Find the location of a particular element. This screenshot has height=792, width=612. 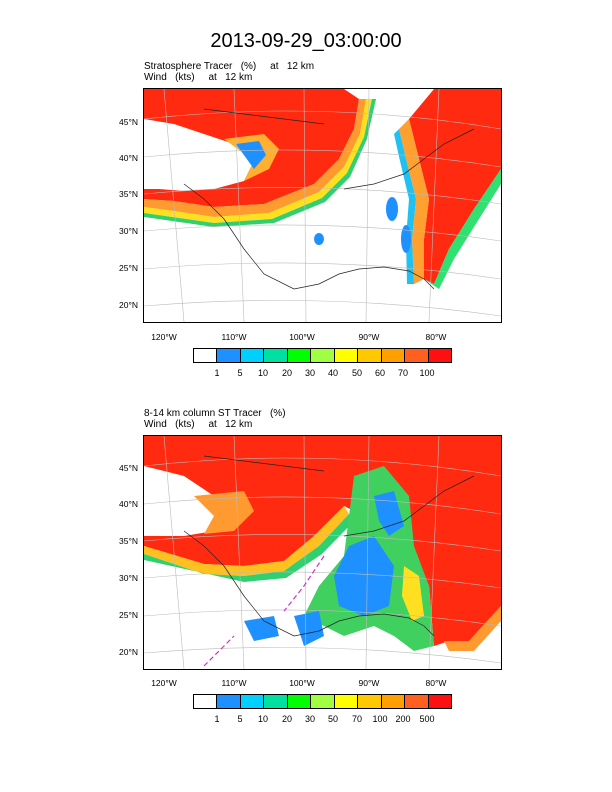

panel1-subtitle: Wind (kts) at 12 km is located at coordinates (198, 77).